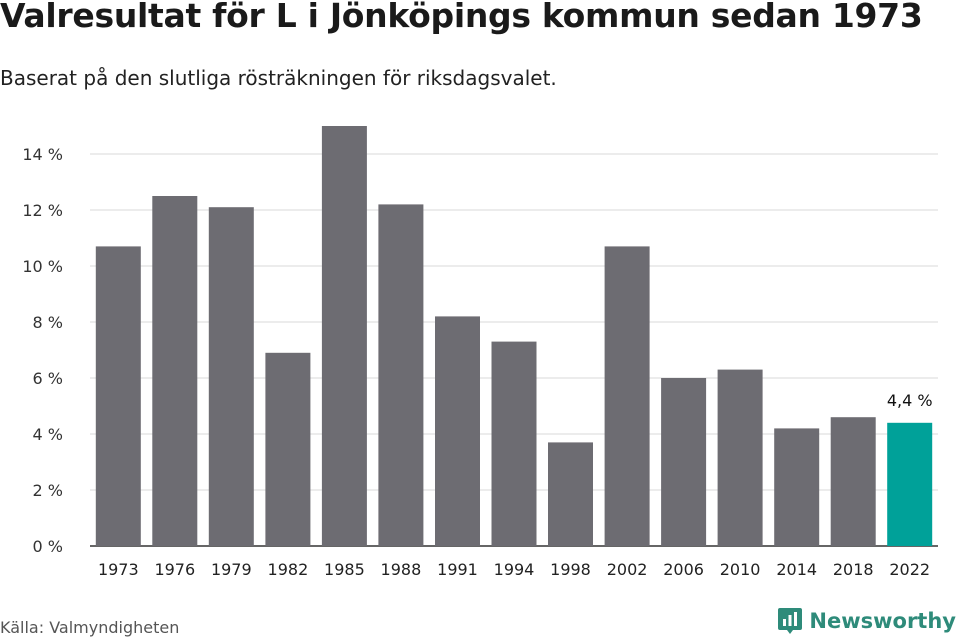 This screenshot has height=640, width=960. I want to click on x-tick-label: 2018, so click(853, 569).